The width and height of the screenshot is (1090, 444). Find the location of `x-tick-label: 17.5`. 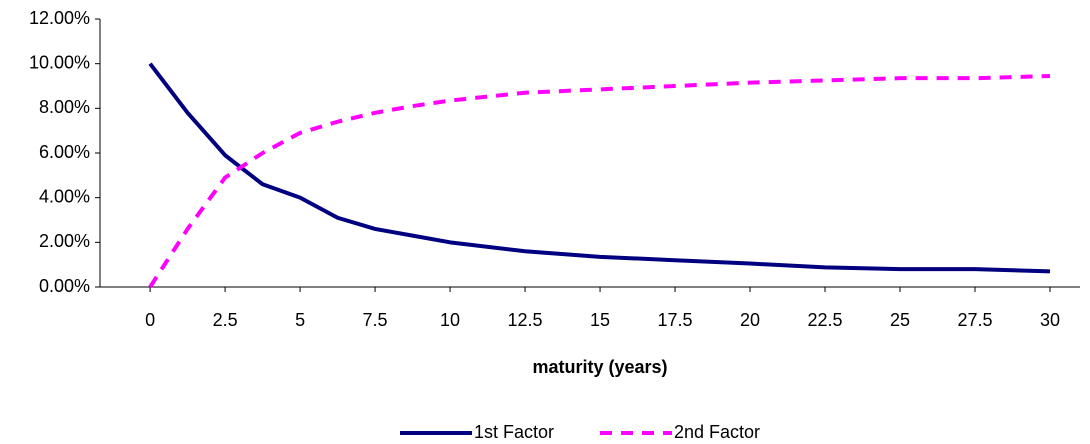

x-tick-label: 17.5 is located at coordinates (675, 320).